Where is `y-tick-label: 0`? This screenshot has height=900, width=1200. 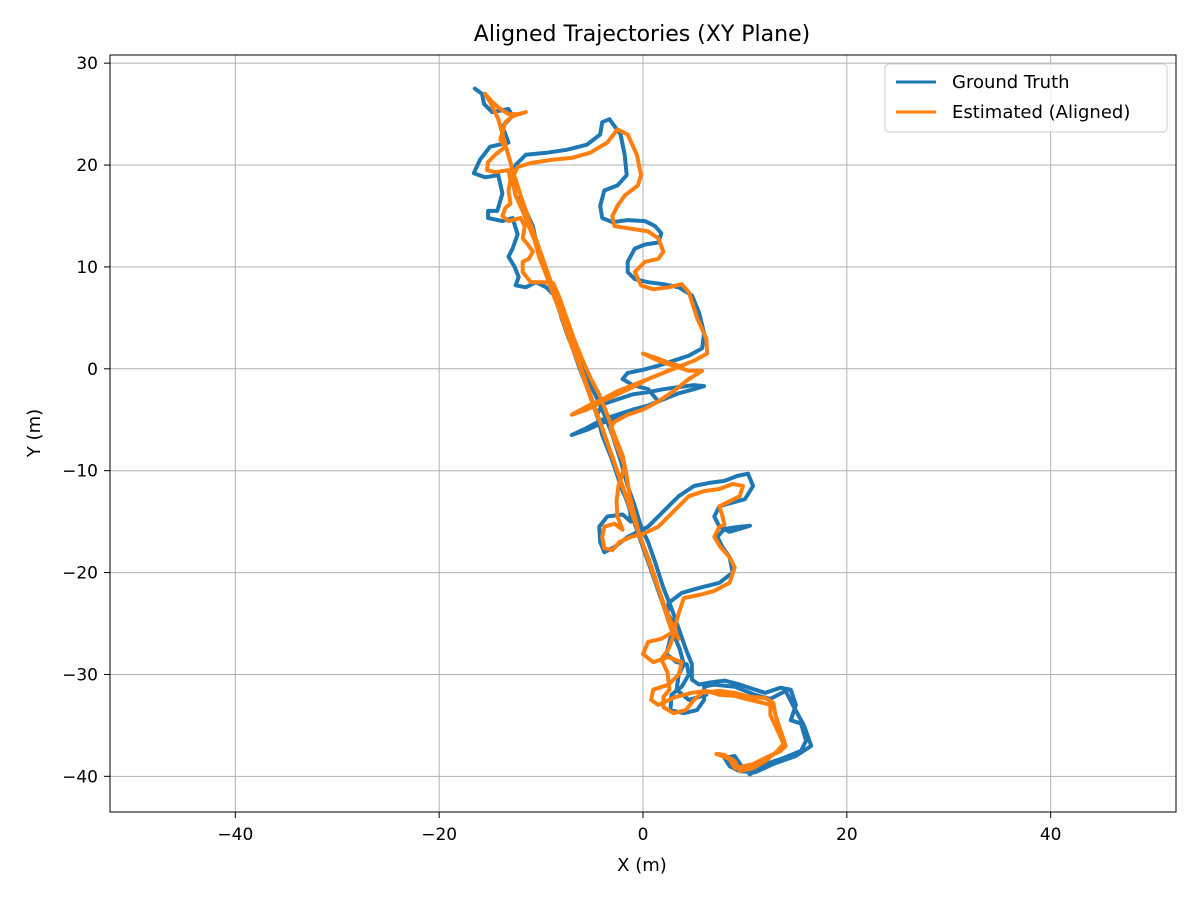
y-tick-label: 0 is located at coordinates (92, 370).